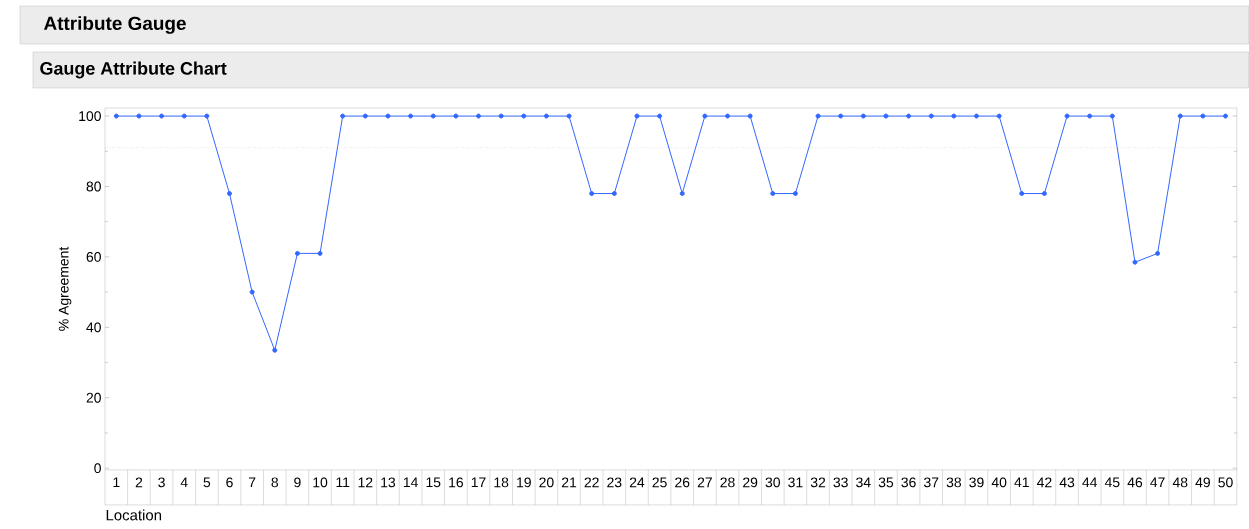  I want to click on x-tick-label: 44, so click(1090, 482).